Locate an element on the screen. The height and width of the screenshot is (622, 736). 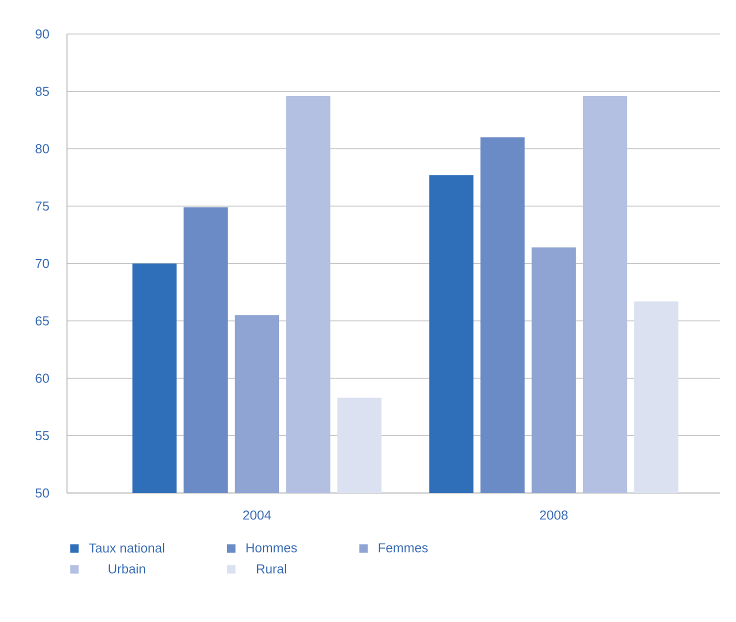
y-tick-label: 70 is located at coordinates (42, 263).